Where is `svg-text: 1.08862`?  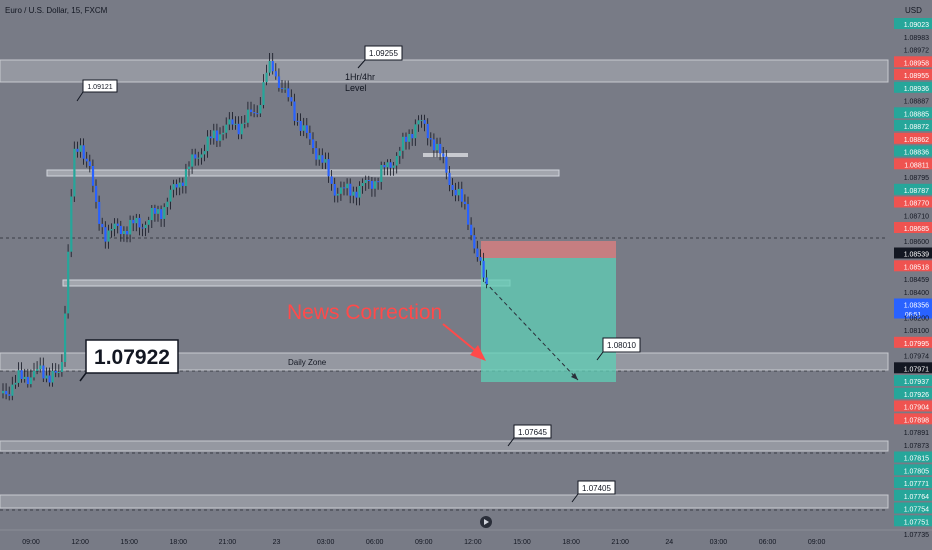 svg-text: 1.08862 is located at coordinates (916, 140).